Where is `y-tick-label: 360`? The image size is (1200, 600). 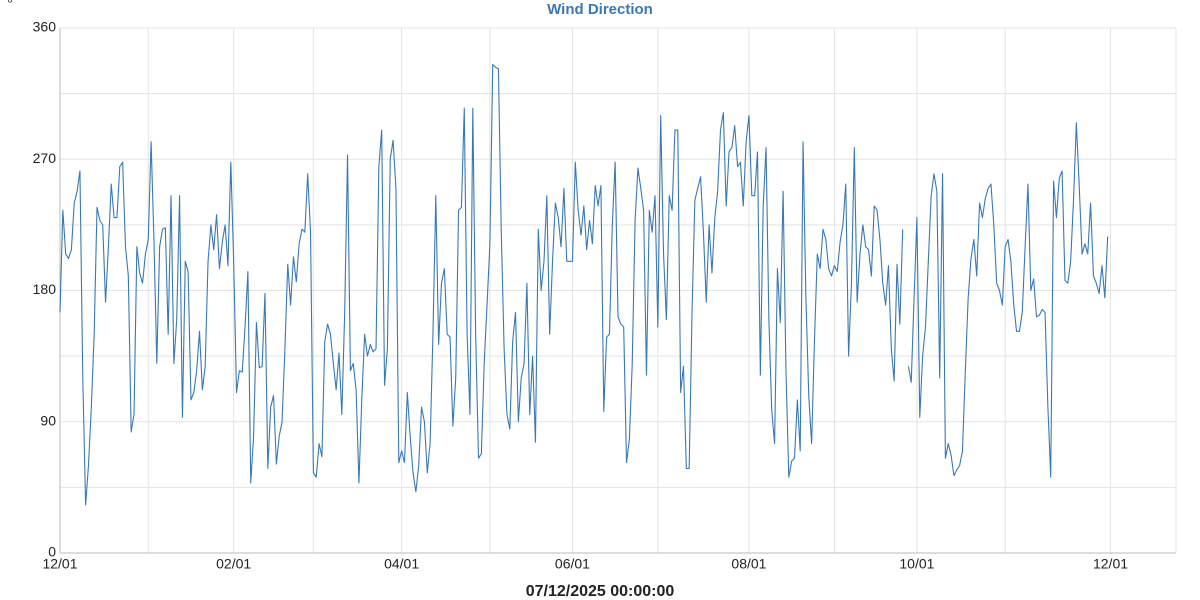 y-tick-label: 360 is located at coordinates (45, 27).